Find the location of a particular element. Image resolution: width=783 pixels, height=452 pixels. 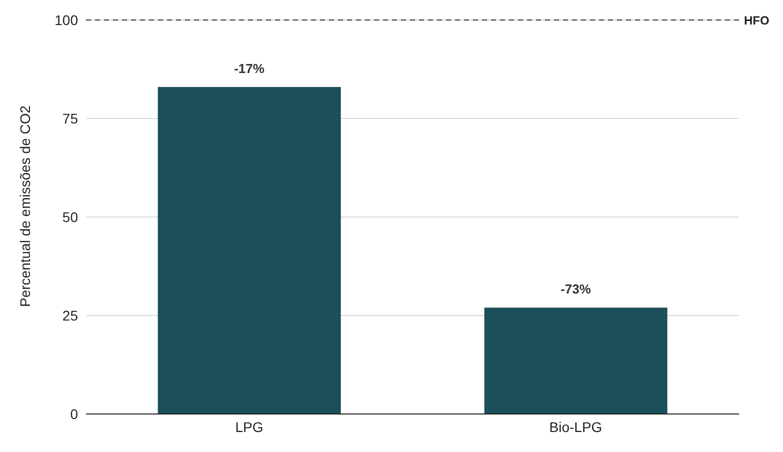

ref-line-label: HFO is located at coordinates (757, 20).